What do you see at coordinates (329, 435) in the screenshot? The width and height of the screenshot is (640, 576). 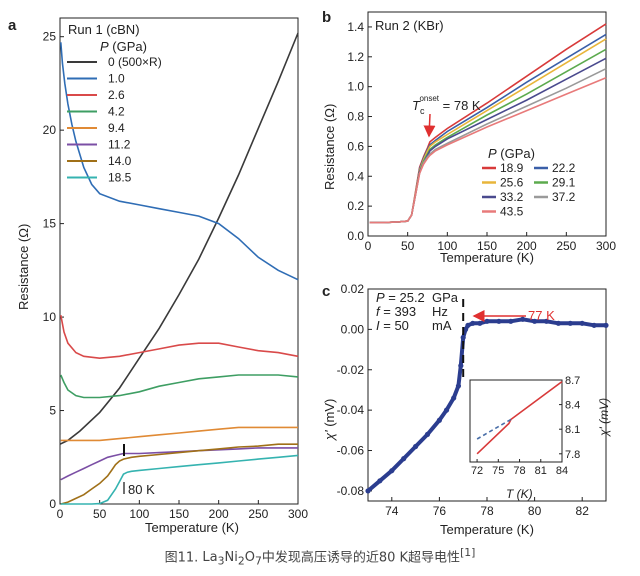 I see `ylabel-symbol: χ'` at bounding box center [329, 435].